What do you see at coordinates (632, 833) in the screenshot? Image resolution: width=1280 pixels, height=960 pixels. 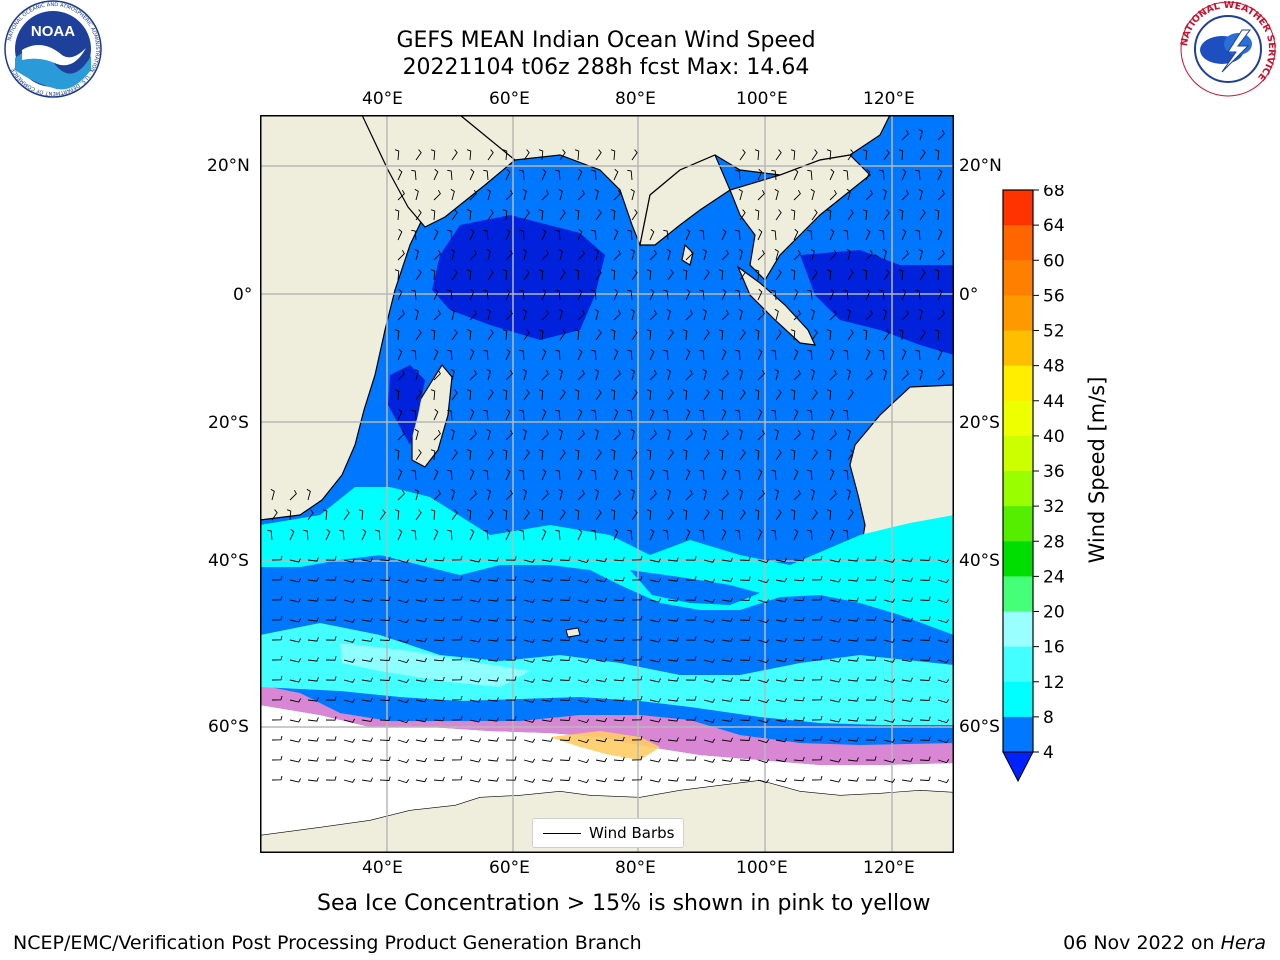 I see `wind-barb-legend-label: Wind Barbs` at bounding box center [632, 833].